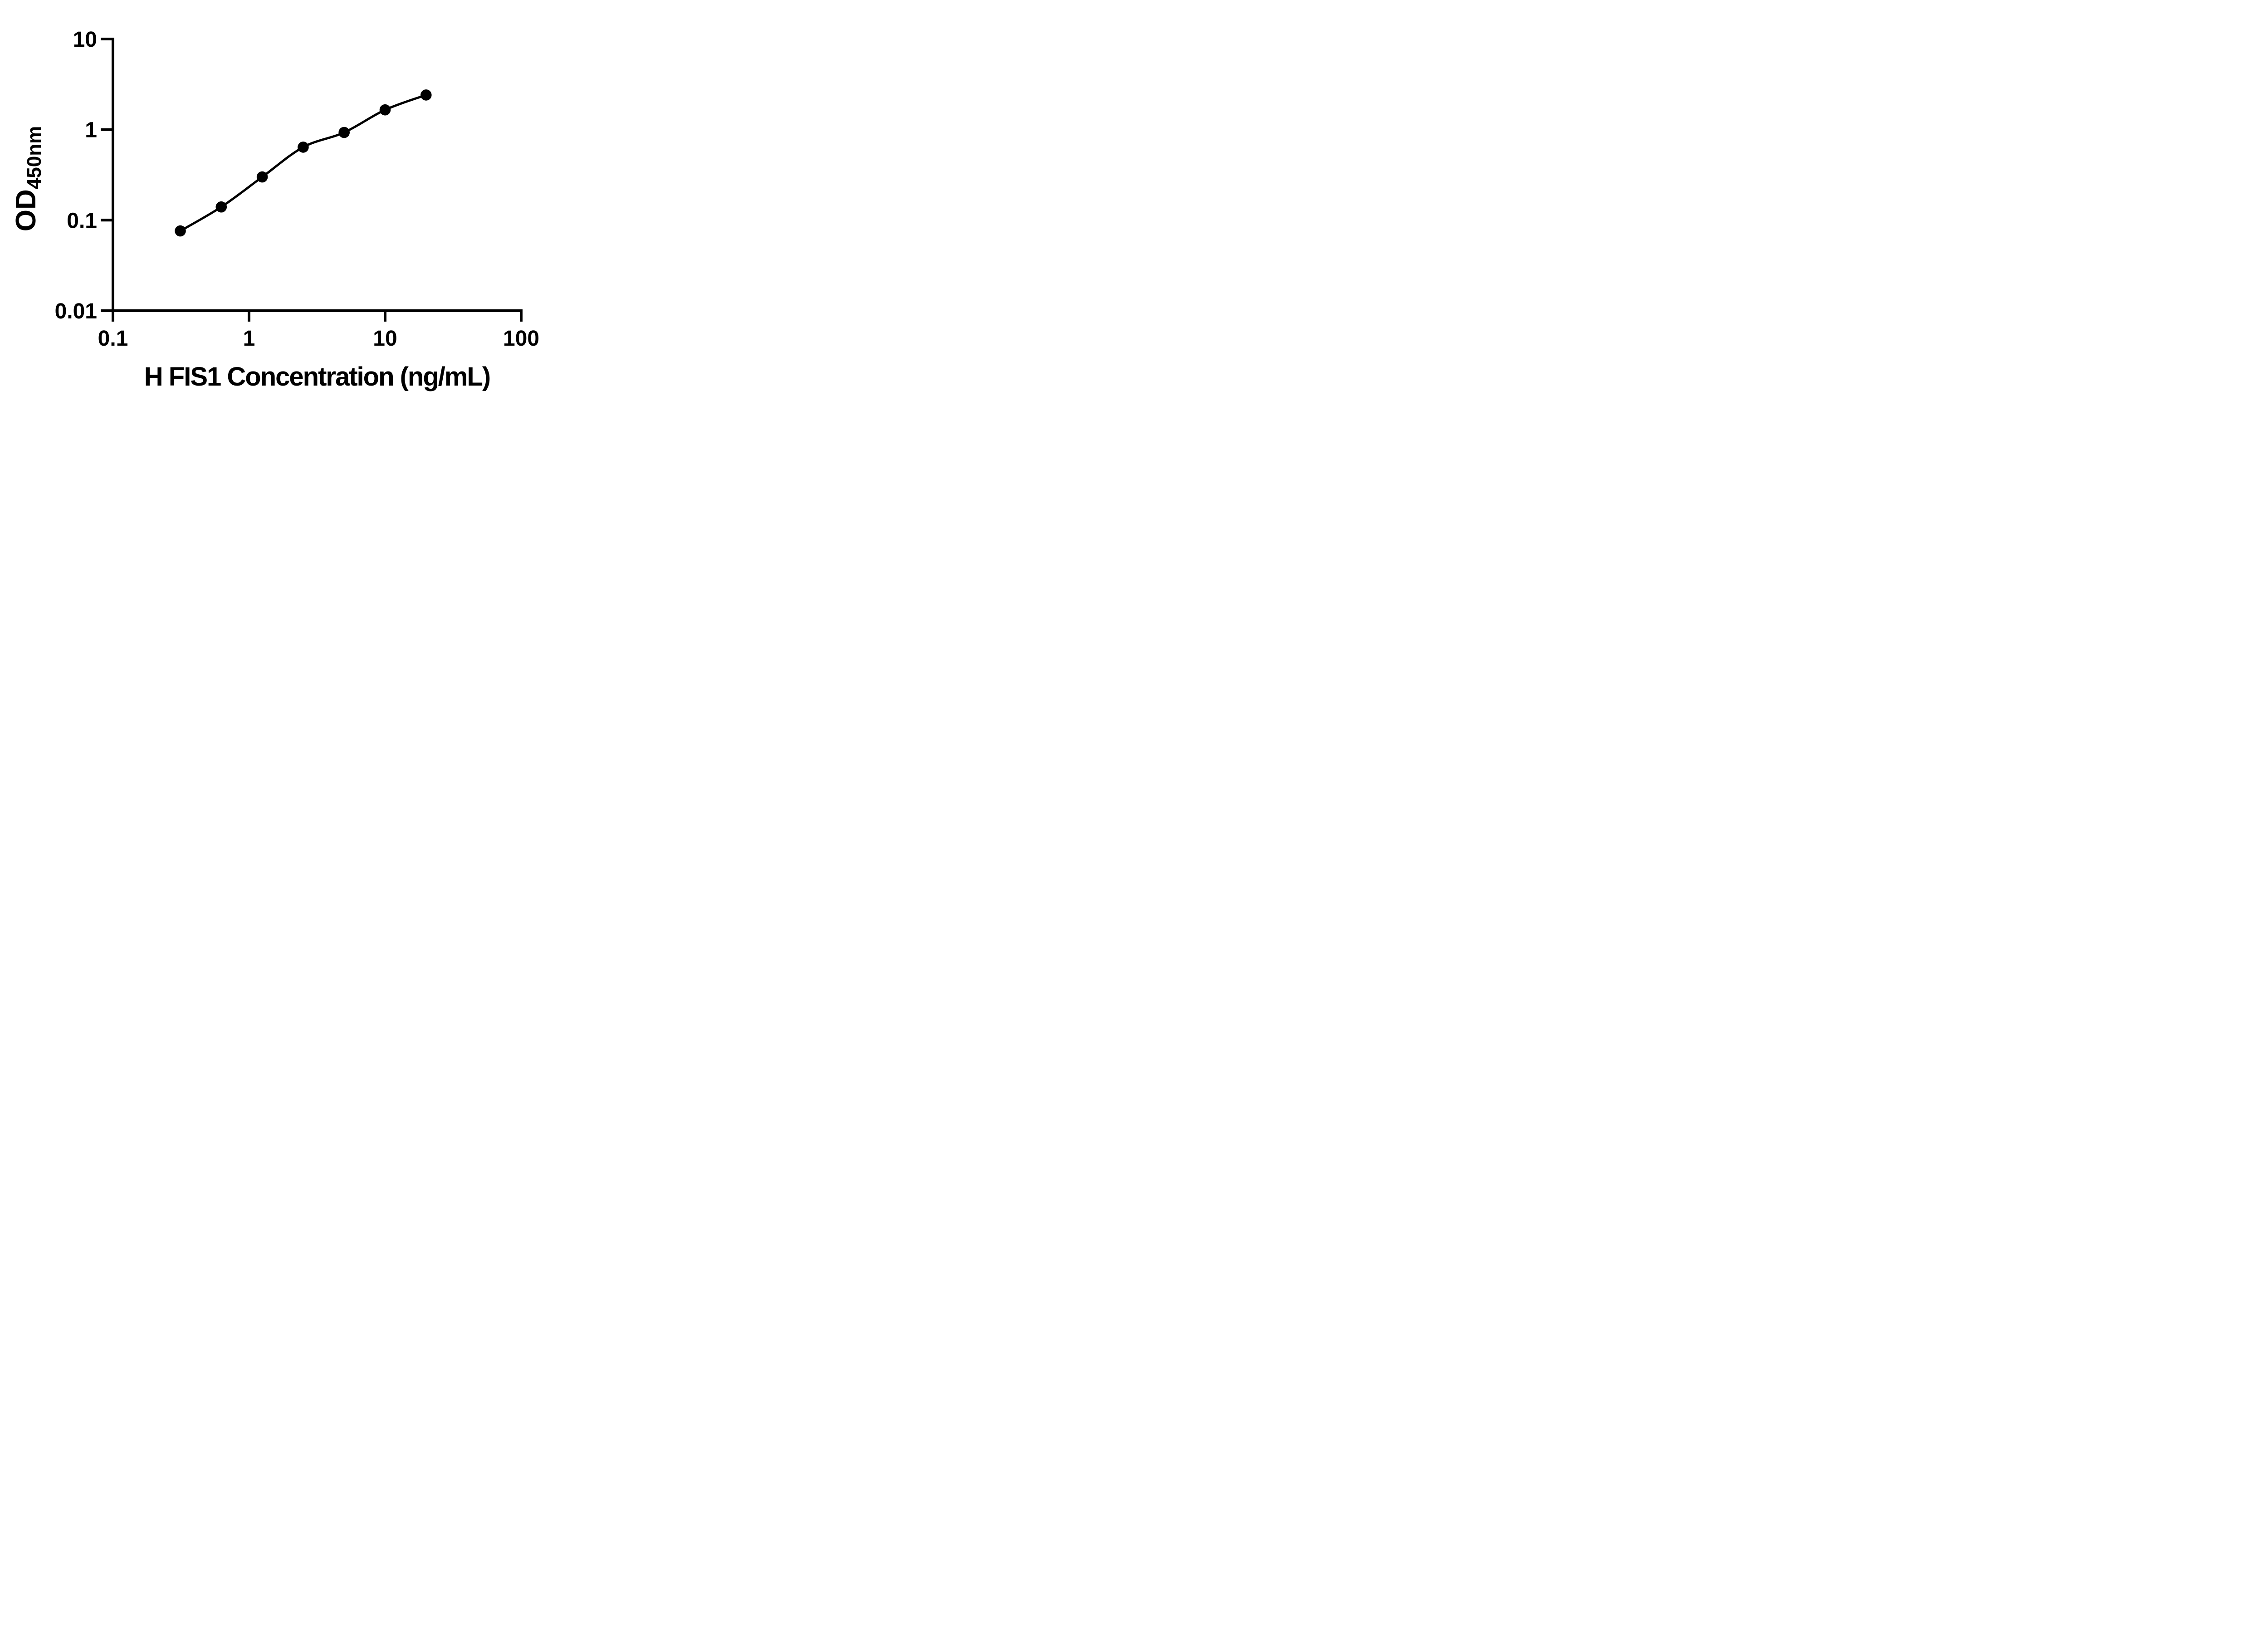 Image resolution: width=2268 pixels, height=1633 pixels. I want to click on axis-frame-and-ticks, so click(312, 180).